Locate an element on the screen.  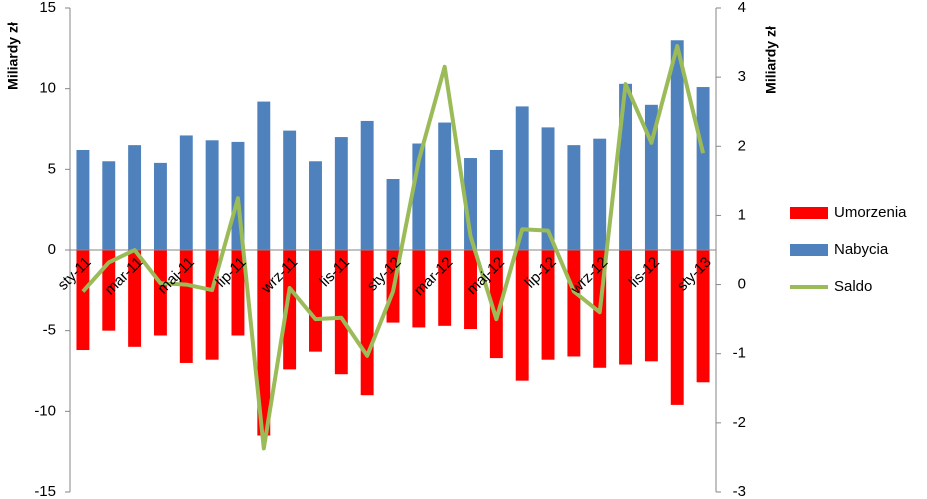
legend-label: Nabycia is located at coordinates (861, 249).